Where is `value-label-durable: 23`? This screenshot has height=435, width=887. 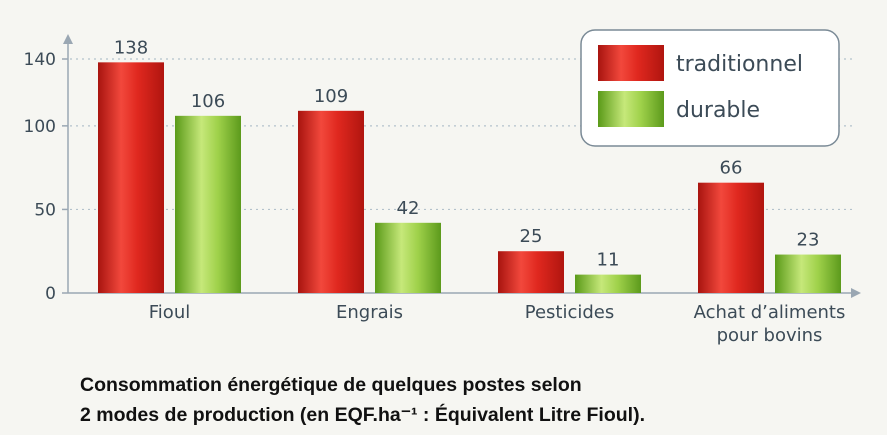 value-label-durable: 23 is located at coordinates (808, 240).